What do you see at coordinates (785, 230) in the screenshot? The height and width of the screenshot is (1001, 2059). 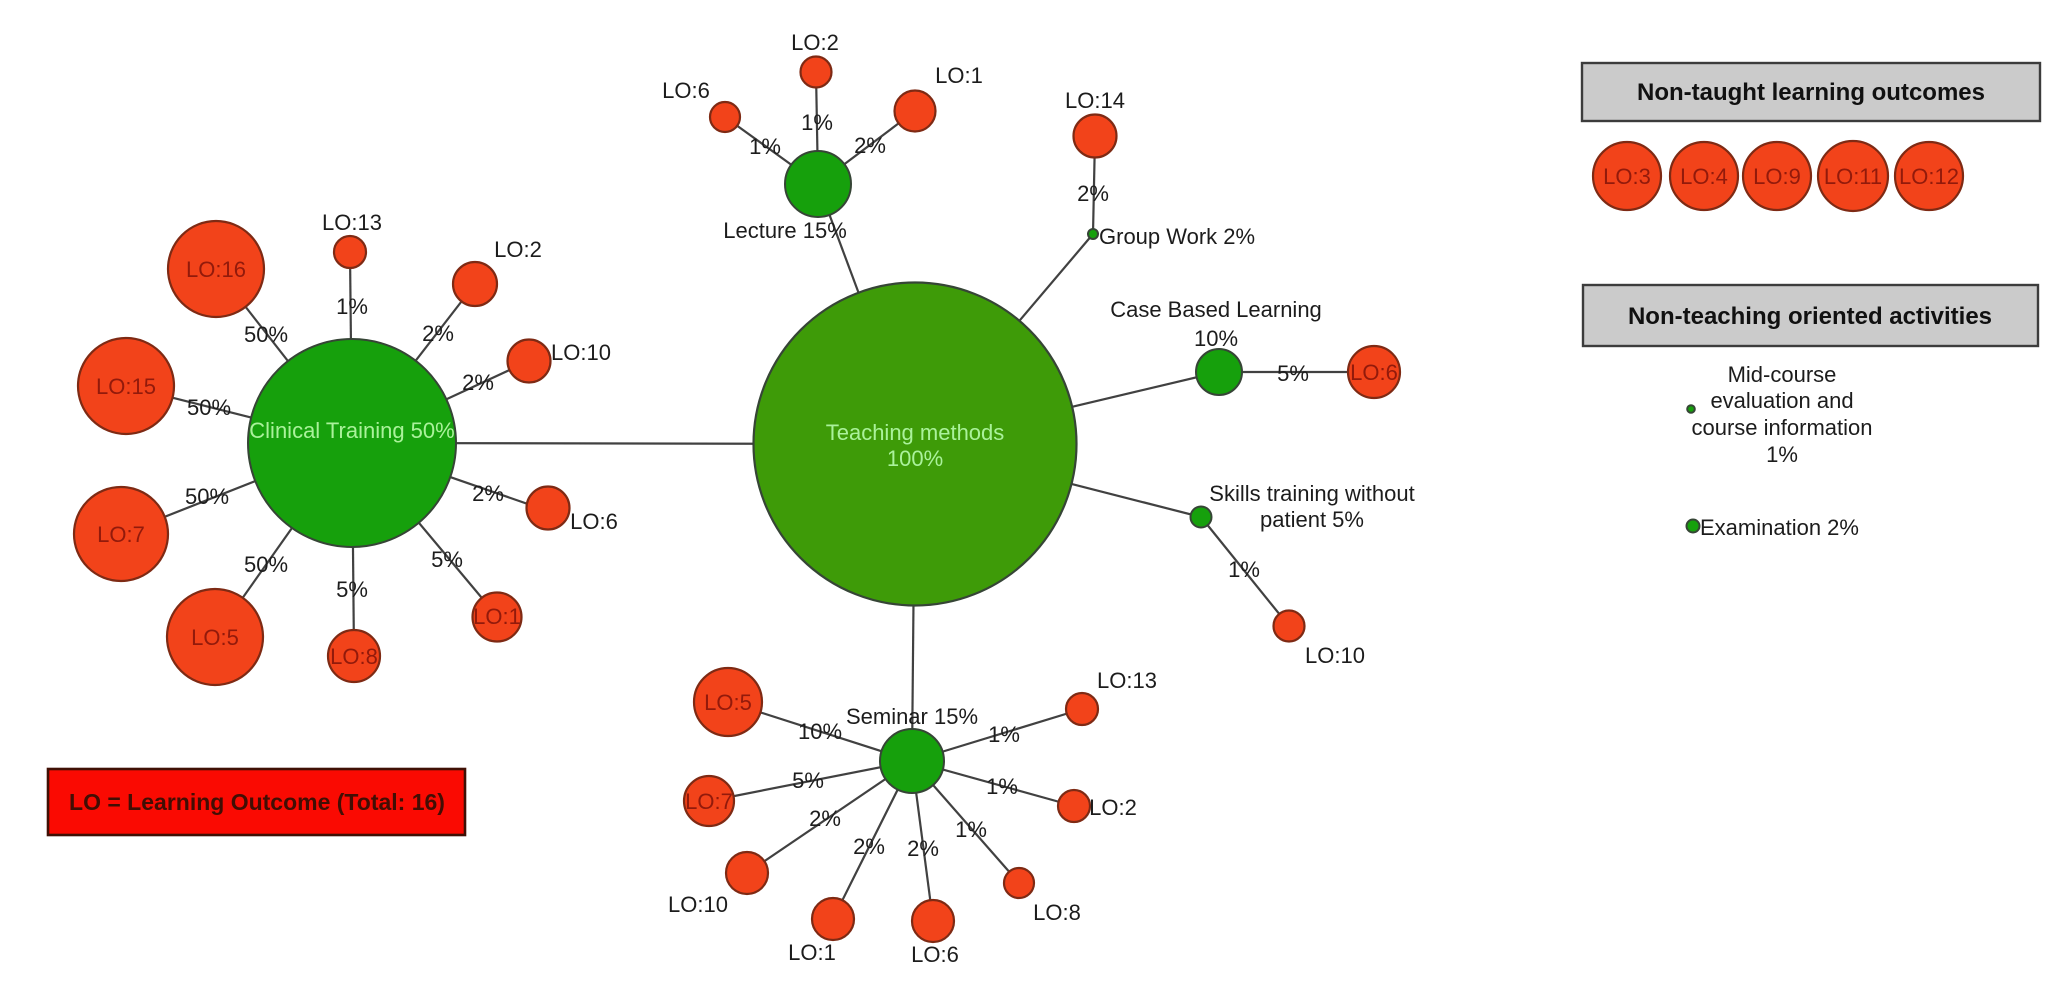 I see `svg-text: Lecture 15%` at bounding box center [785, 230].